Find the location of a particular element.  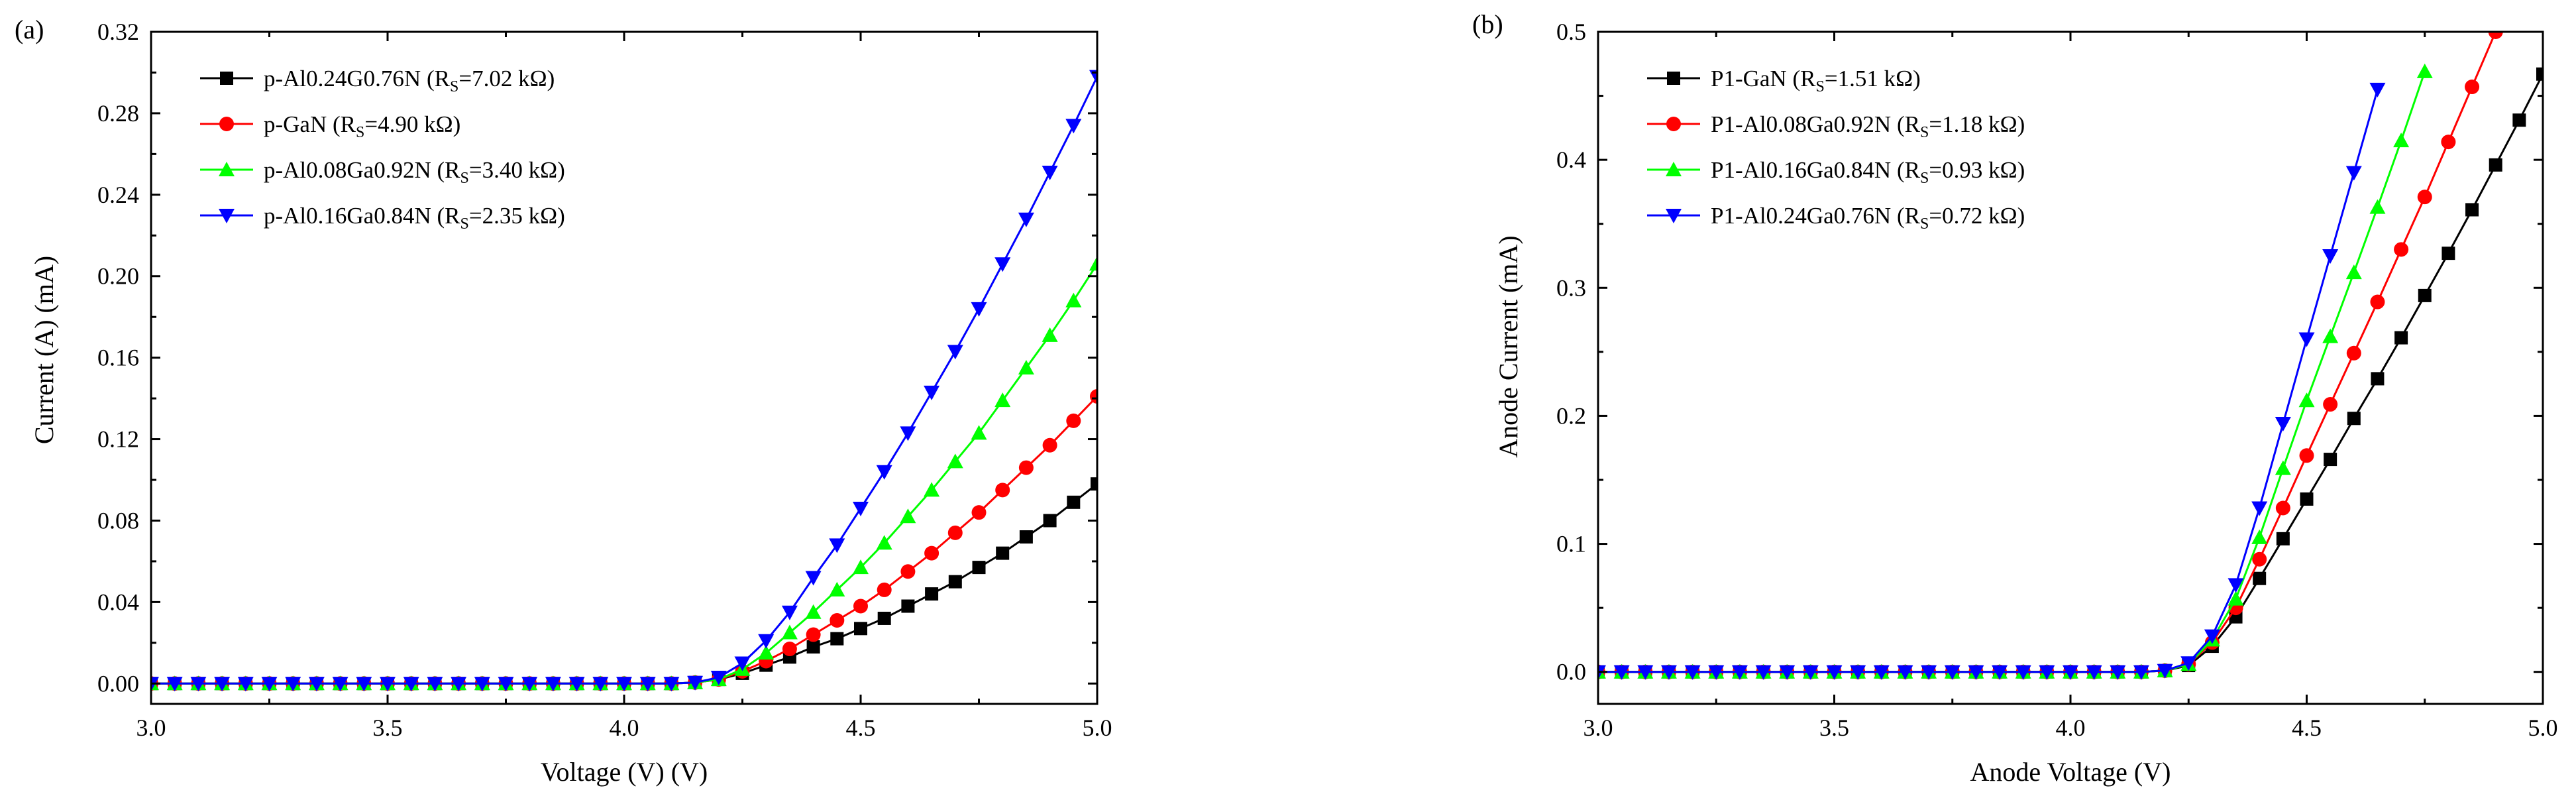

panel-b-y-tick-label: 0.4 is located at coordinates (1571, 159).